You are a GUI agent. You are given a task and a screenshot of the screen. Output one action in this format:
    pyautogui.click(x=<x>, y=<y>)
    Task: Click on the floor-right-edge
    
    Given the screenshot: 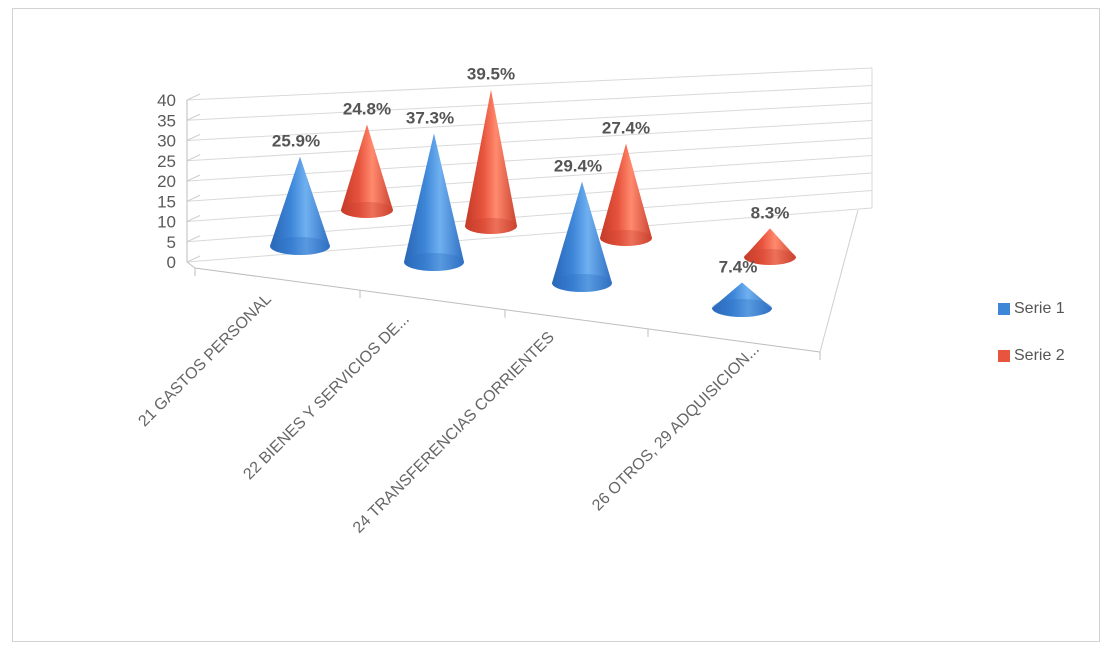 What is the action you would take?
    pyautogui.click(x=839, y=281)
    